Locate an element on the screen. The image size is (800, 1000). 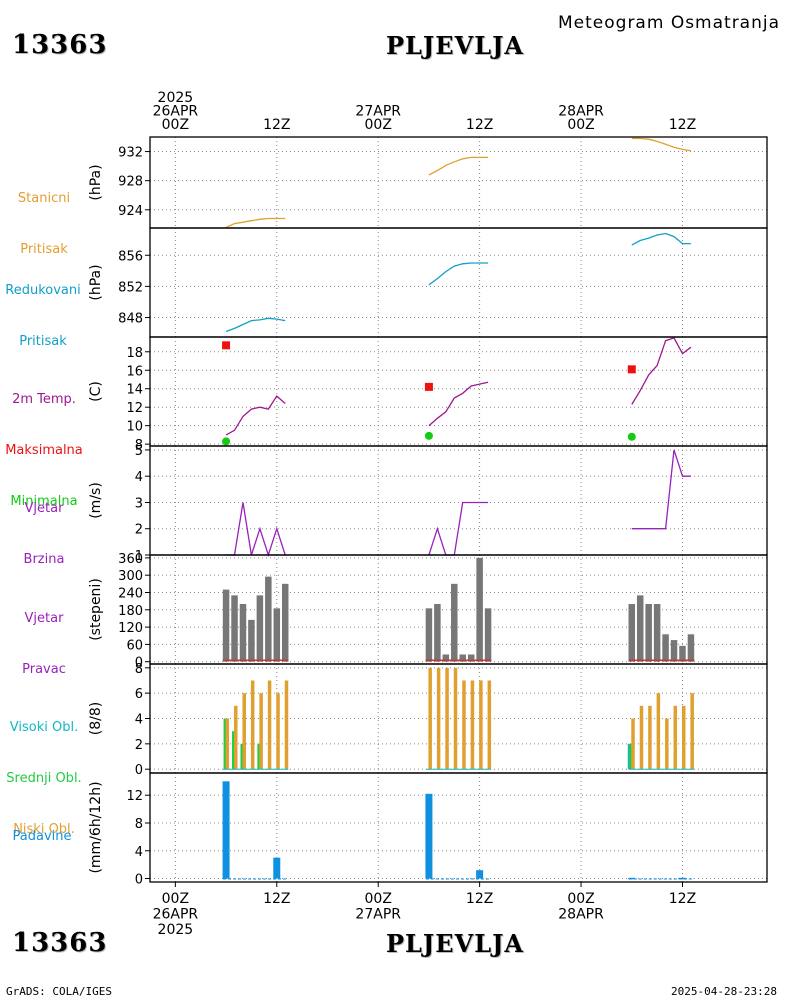
y-tick-label: 0 is located at coordinates (139, 663).